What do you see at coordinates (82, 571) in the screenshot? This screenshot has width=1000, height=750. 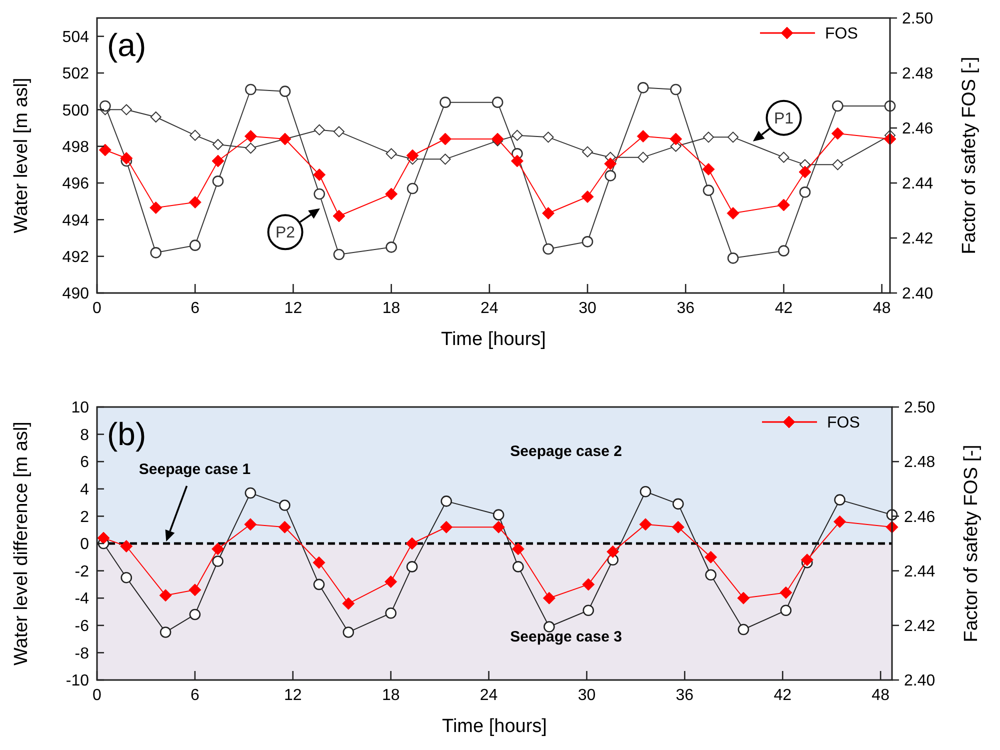 I see `y-tick-label: -2` at bounding box center [82, 571].